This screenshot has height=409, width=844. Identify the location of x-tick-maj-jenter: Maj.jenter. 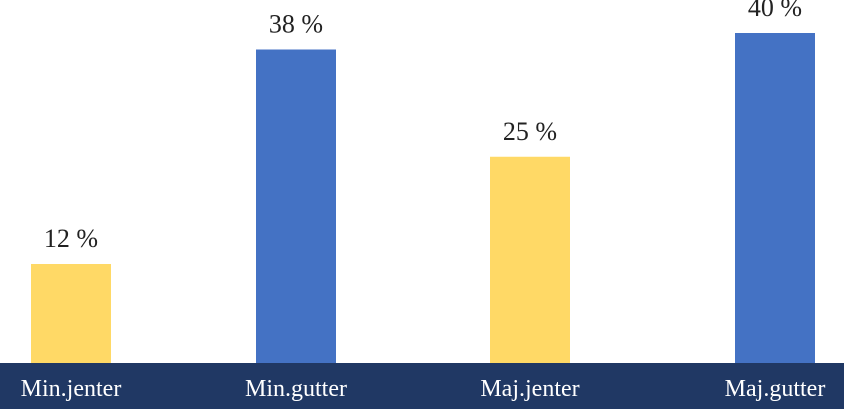
(529, 389).